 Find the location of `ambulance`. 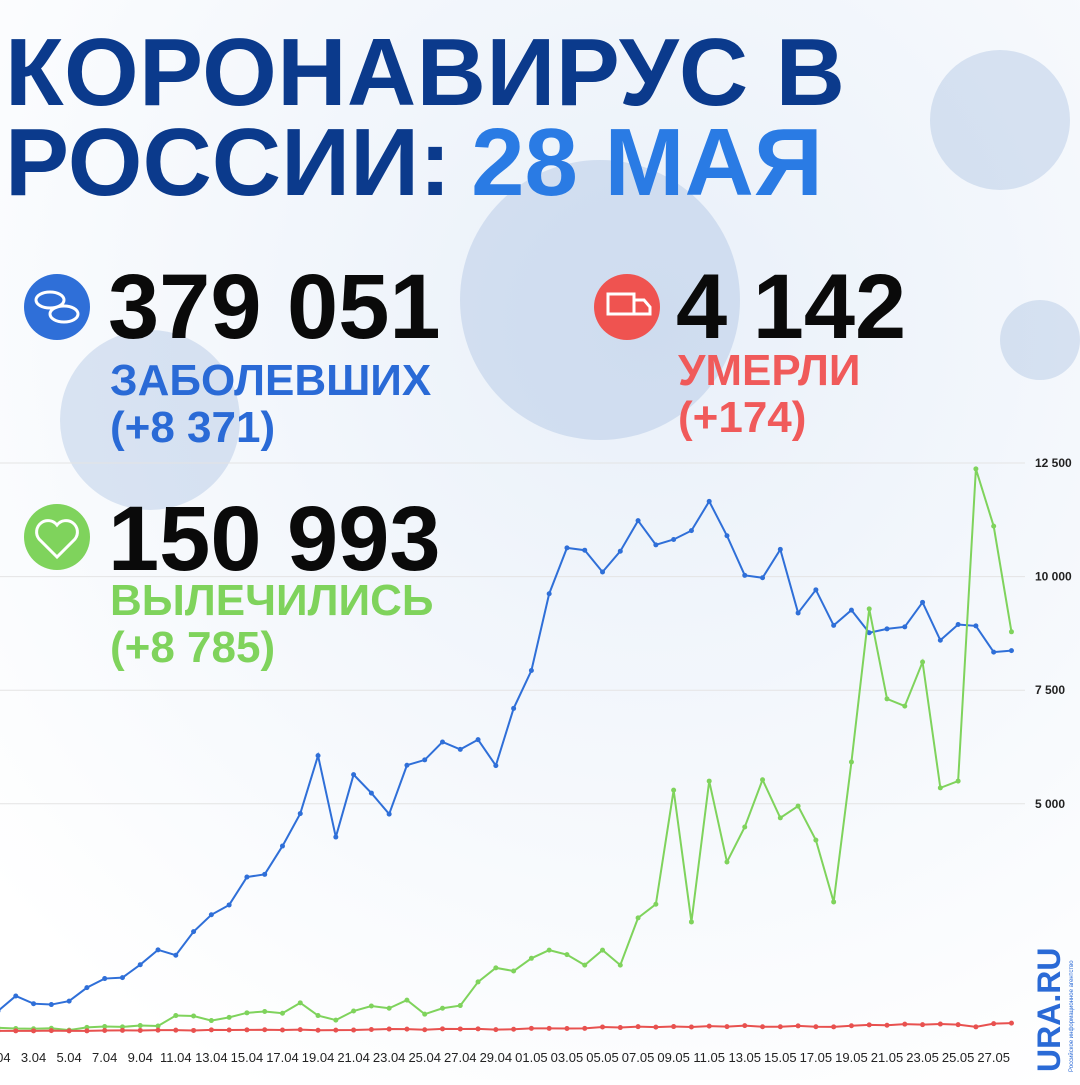

ambulance is located at coordinates (642, 307).